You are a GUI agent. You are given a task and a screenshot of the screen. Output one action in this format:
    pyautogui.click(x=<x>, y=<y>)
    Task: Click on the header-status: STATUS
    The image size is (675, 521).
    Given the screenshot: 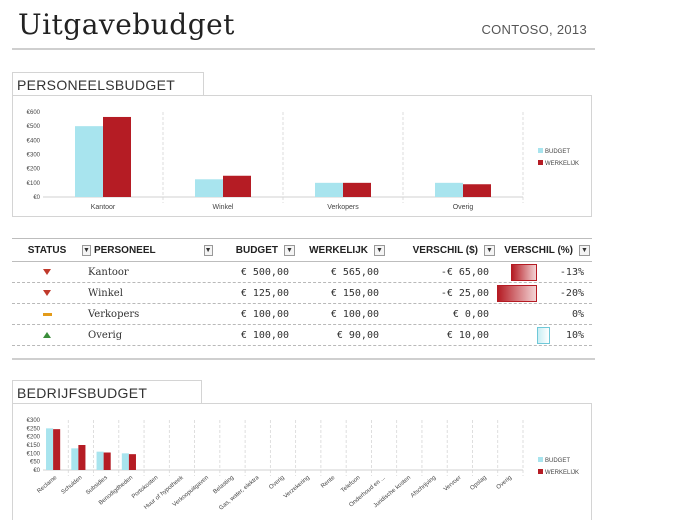 What is the action you would take?
    pyautogui.click(x=47, y=250)
    